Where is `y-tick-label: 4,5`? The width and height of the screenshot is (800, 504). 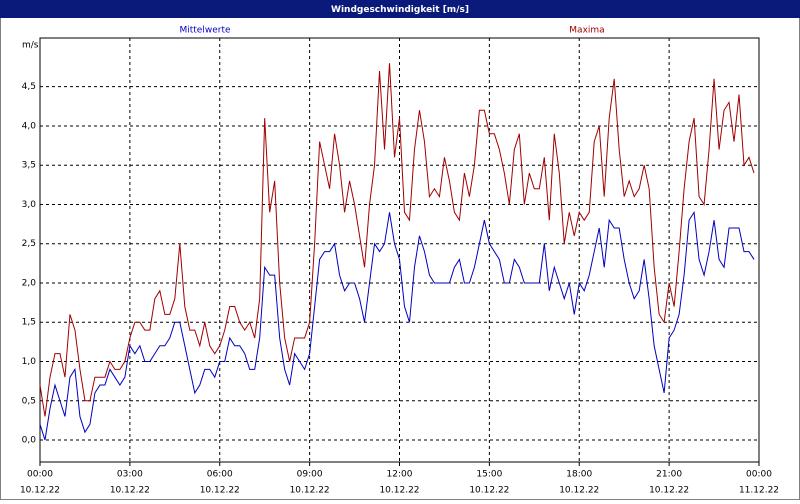
y-tick-label: 4,5 is located at coordinates (29, 87).